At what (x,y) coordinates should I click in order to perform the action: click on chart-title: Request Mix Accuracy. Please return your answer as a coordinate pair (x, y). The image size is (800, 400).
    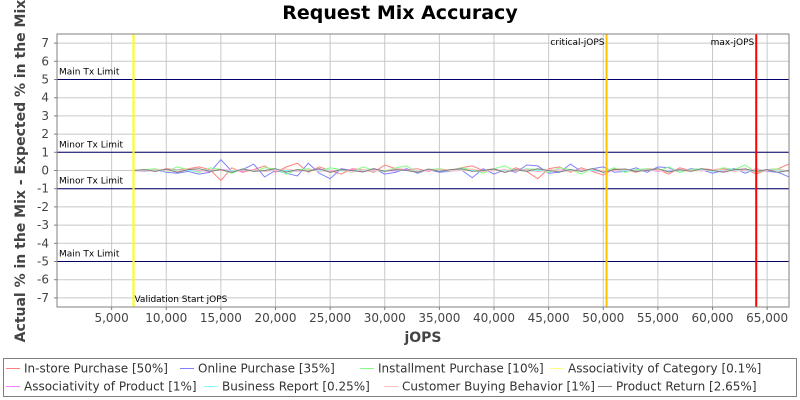
    Looking at the image, I should click on (400, 13).